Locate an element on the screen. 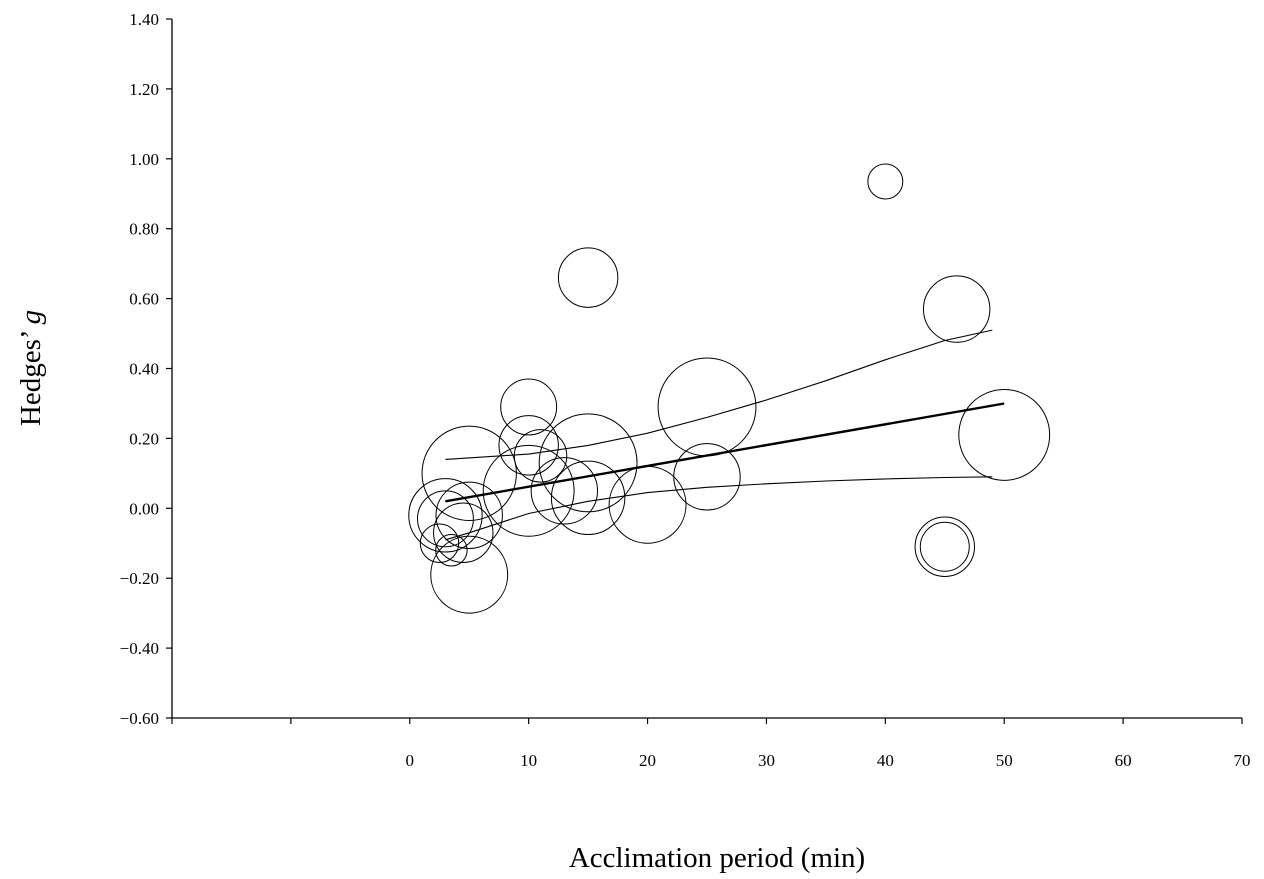  regression-lines is located at coordinates (725, 435).